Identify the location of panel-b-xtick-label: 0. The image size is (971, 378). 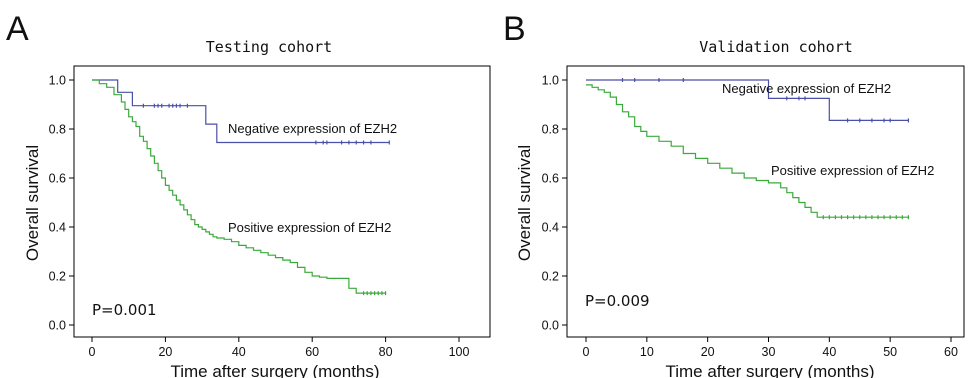
(586, 352).